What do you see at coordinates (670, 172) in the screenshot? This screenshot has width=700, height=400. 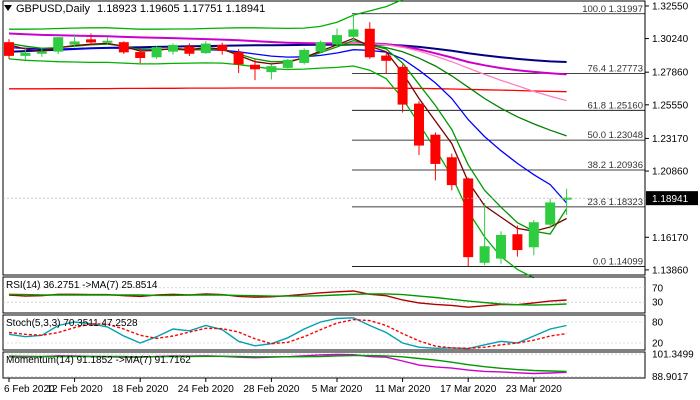 I see `y-tick-label: 1.20860` at bounding box center [670, 172].